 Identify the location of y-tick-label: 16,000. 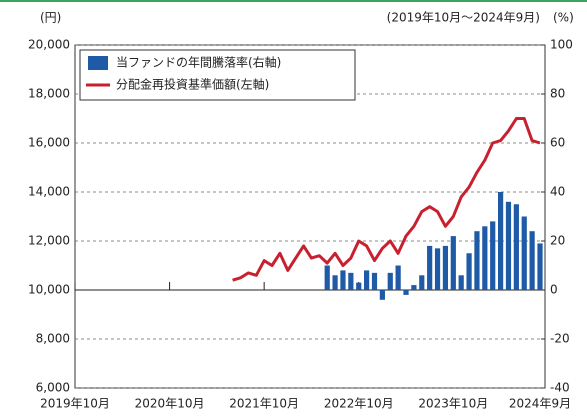
(49, 143).